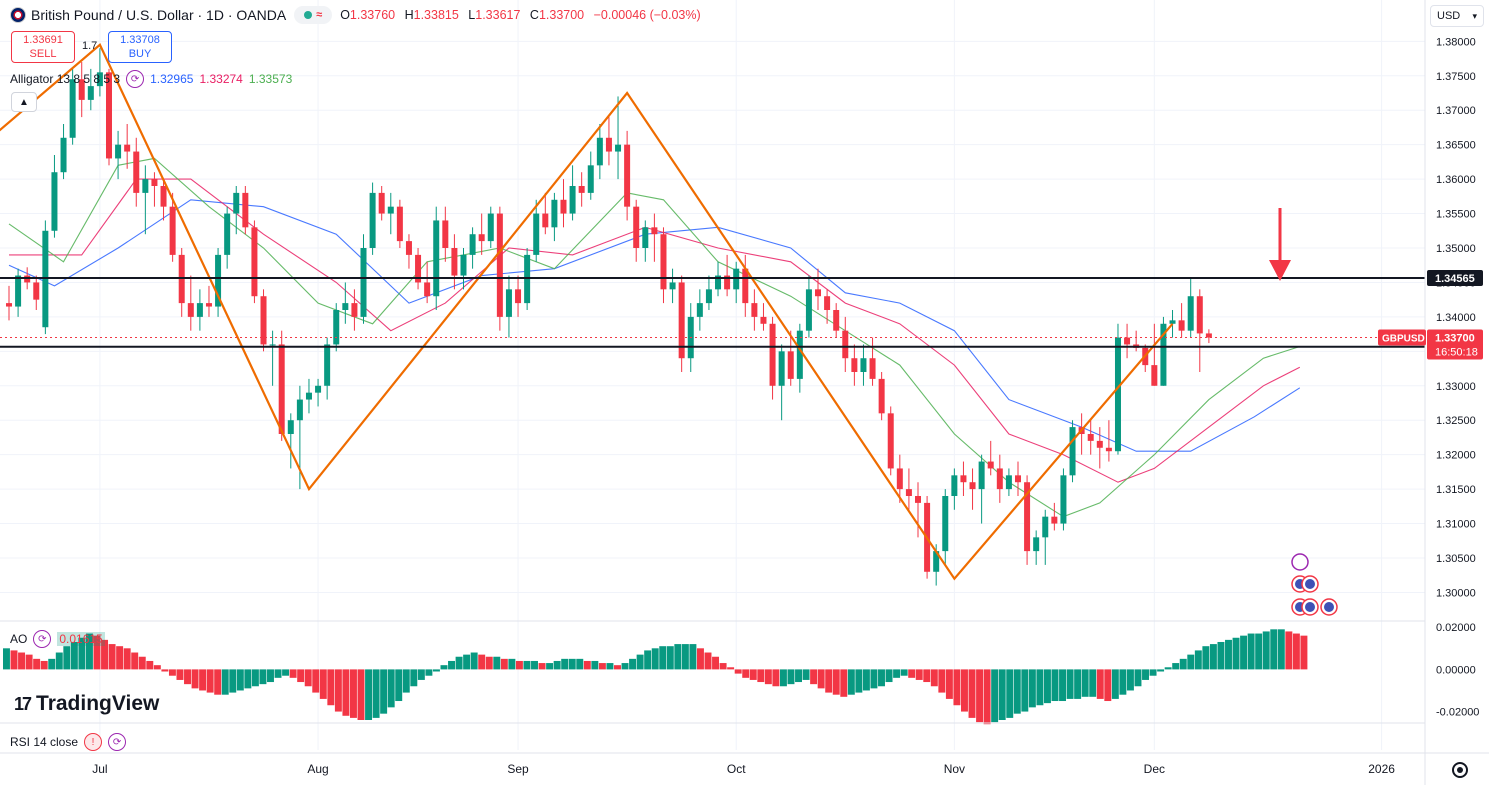 The image size is (1489, 785). What do you see at coordinates (24, 102) in the screenshot?
I see `collapse-legend-button: ▲` at bounding box center [24, 102].